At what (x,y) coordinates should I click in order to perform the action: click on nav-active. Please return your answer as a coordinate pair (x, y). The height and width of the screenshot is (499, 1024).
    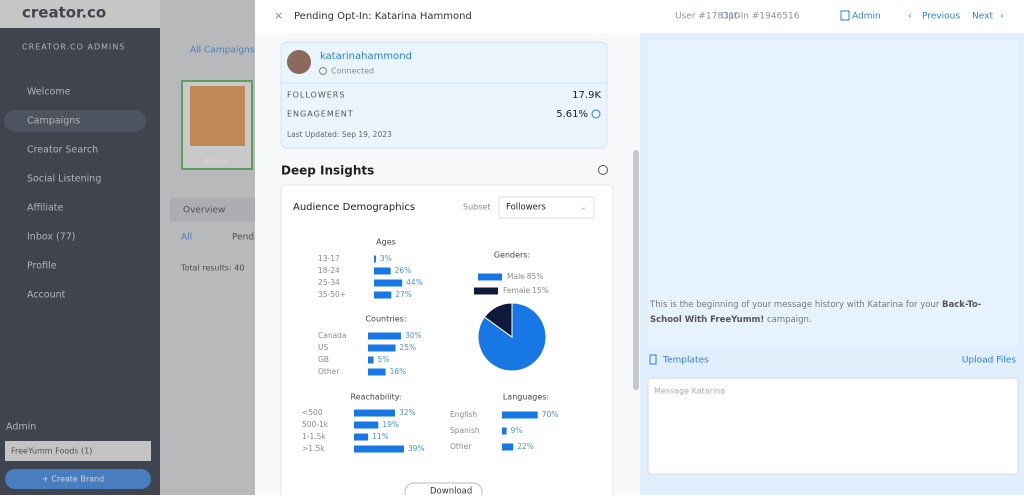
    Looking at the image, I should click on (75, 121).